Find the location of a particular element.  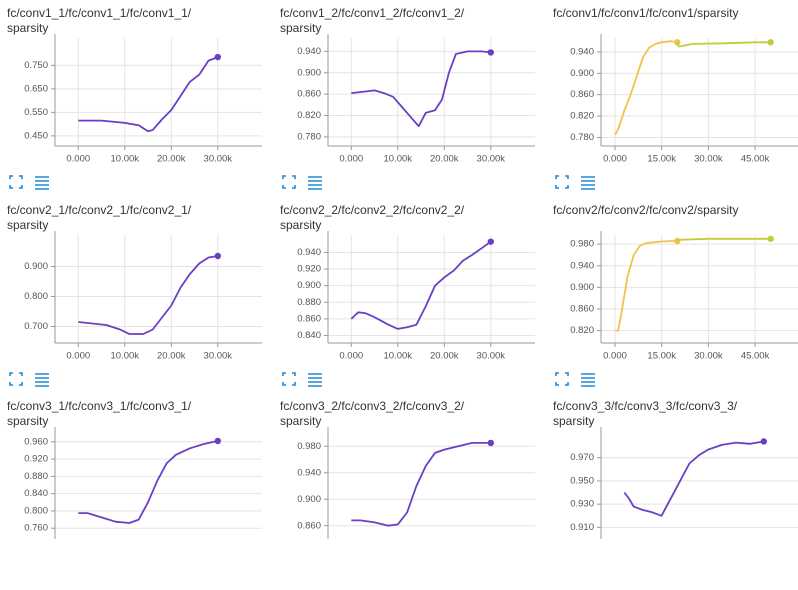

y-tick-label: 0.650 is located at coordinates (36, 88).